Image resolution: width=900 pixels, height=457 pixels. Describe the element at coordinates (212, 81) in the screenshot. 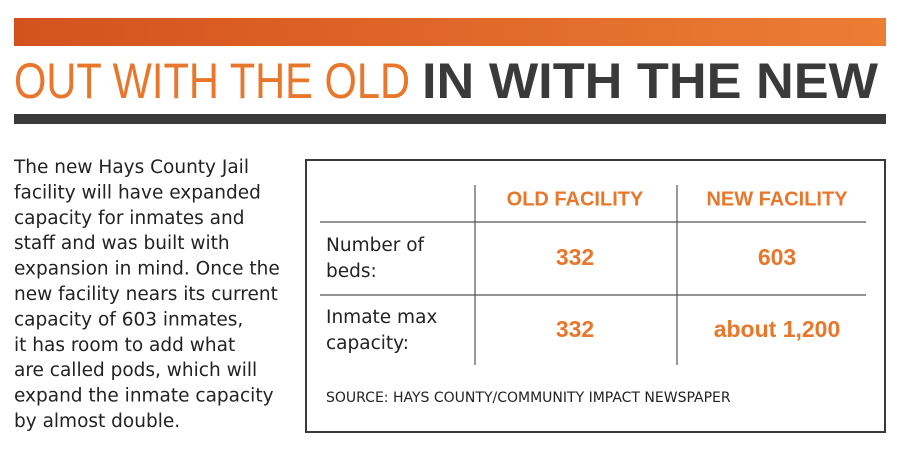

I see `title-old: OUT WITH THE OLD` at that location.